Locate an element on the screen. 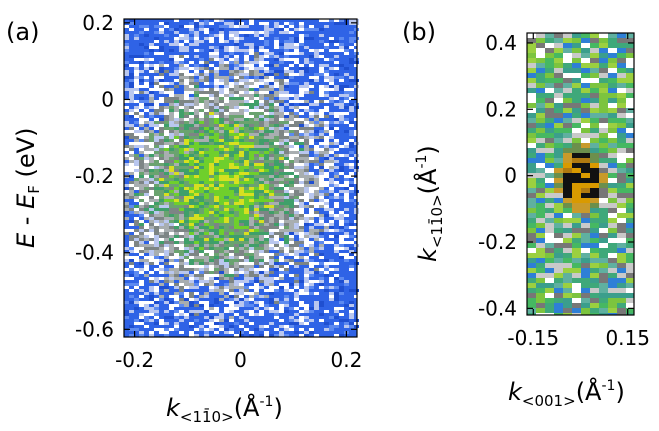 This screenshot has width=659, height=431. panel-a-xtick-label: 0 is located at coordinates (240, 360).